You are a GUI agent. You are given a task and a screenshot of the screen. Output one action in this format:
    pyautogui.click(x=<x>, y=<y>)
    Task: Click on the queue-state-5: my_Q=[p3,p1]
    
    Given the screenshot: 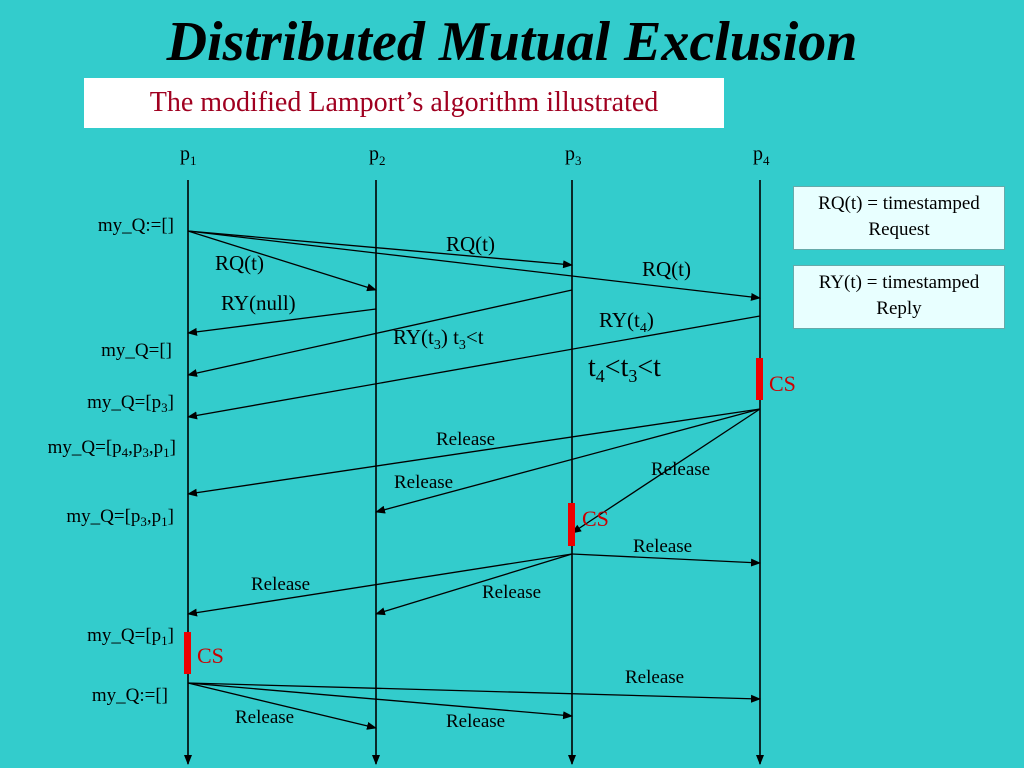 What is the action you would take?
    pyautogui.click(x=120, y=517)
    